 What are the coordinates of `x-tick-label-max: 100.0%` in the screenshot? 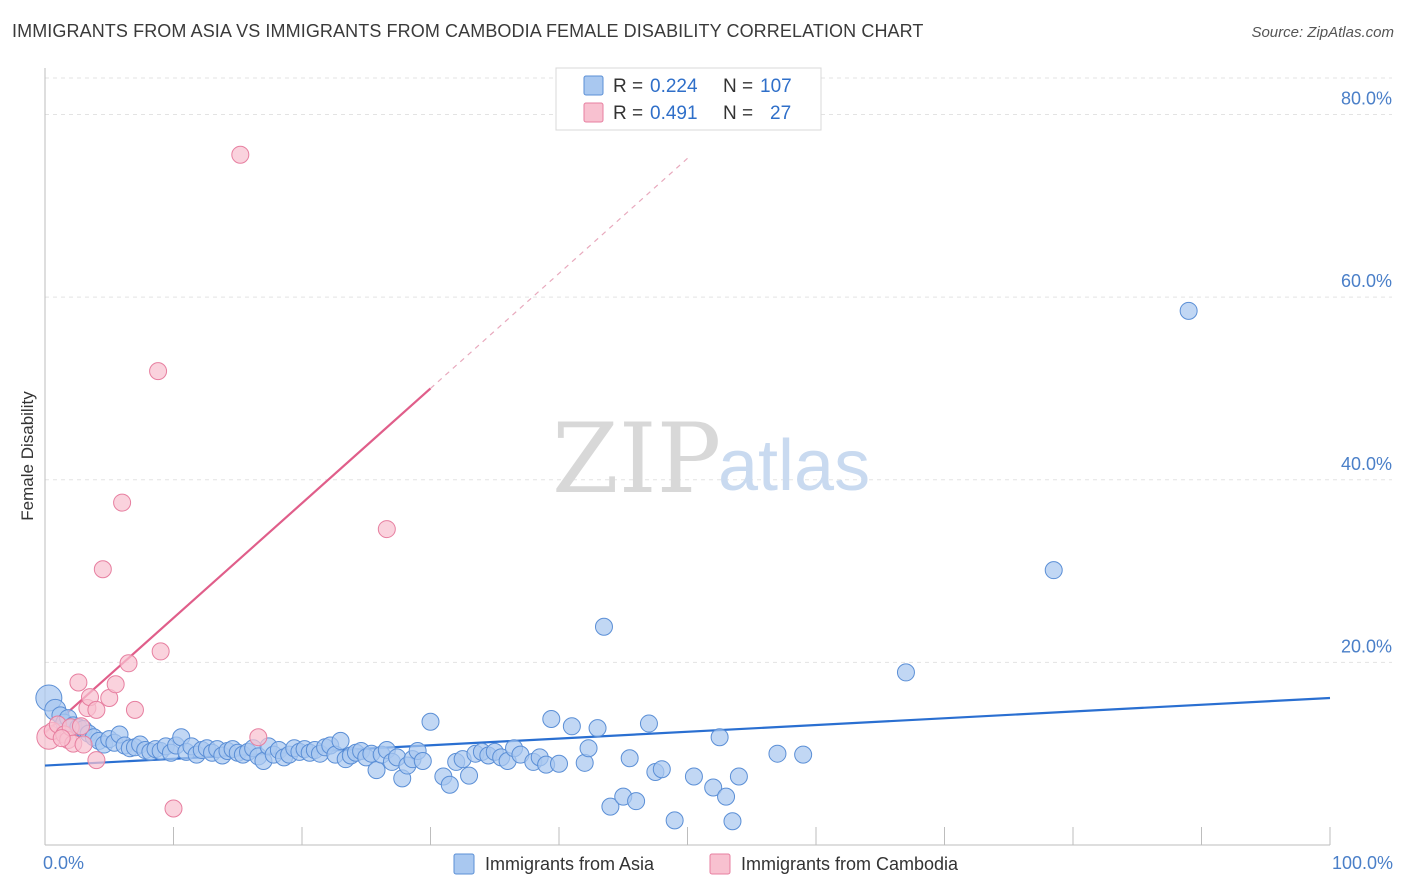 It's located at (1362, 863).